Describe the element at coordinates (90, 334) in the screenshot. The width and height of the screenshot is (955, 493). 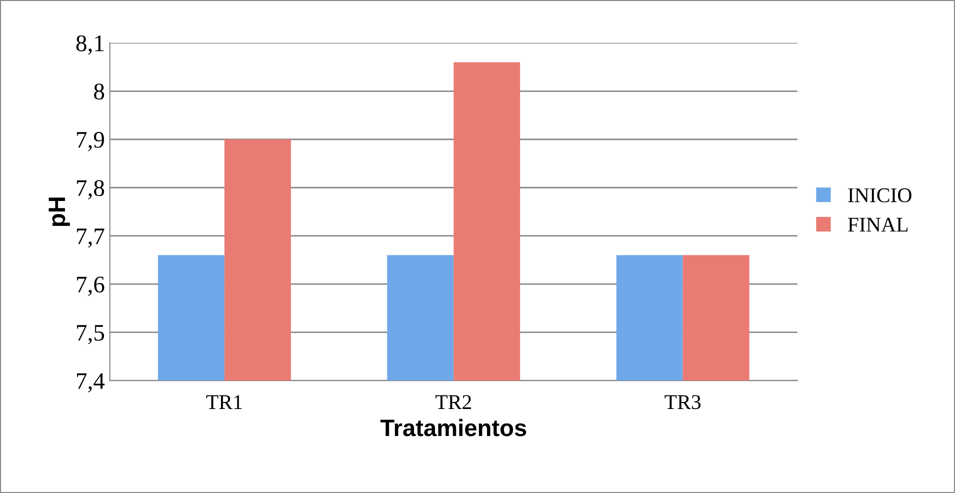
I see `y-tick-label: 7,5` at that location.